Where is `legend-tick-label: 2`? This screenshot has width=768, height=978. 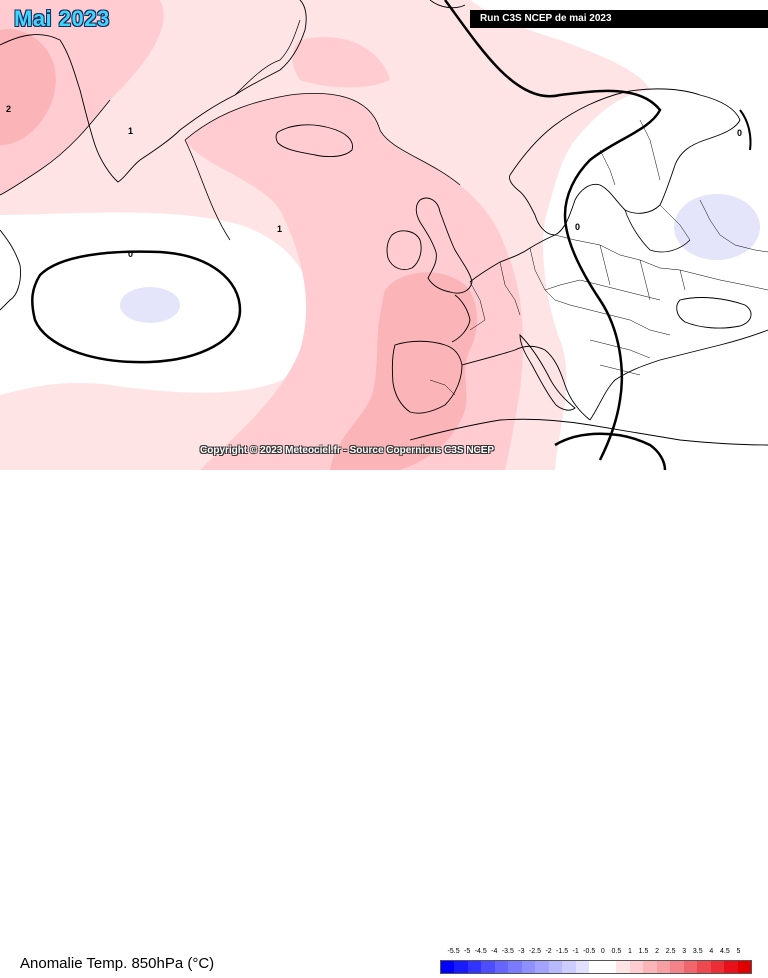
legend-tick-label: 2 is located at coordinates (657, 951).